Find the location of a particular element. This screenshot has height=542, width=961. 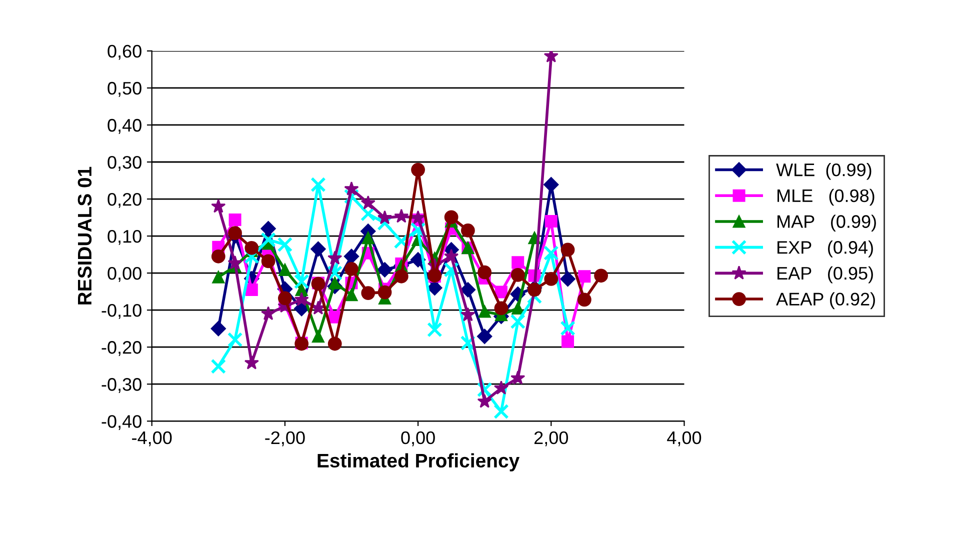

y-tick-label: -0,20 is located at coordinates (122, 348).